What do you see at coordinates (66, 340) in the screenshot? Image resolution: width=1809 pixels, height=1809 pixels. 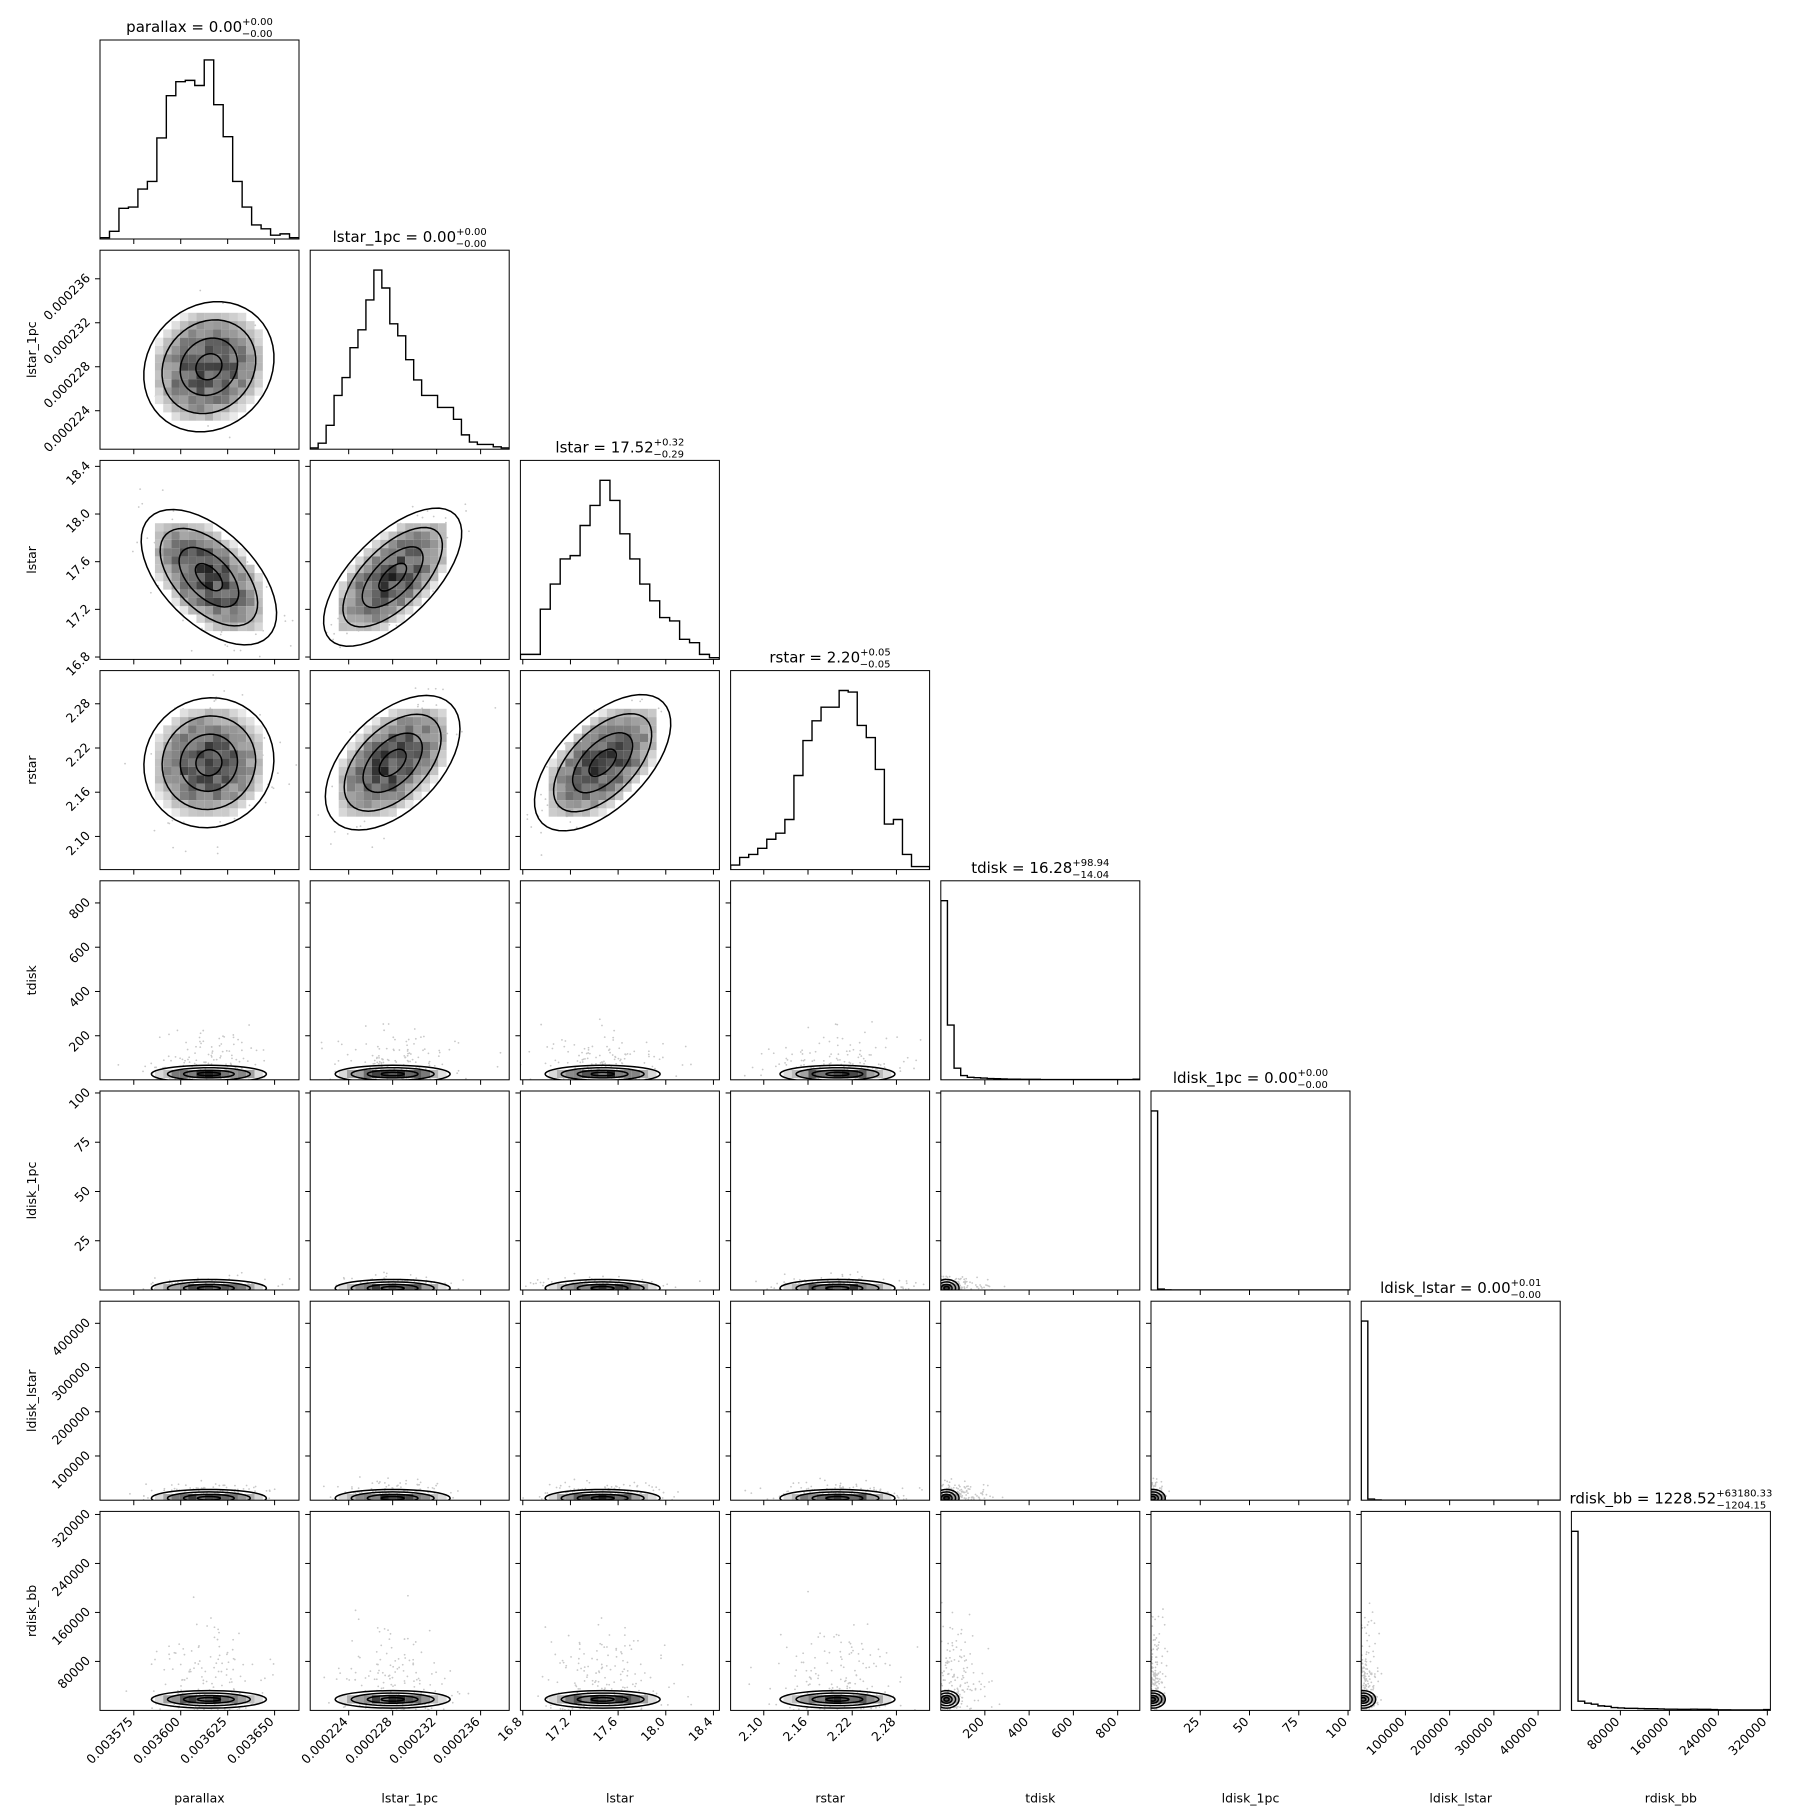 I see `y-tick-label-lstar_1pc: 0.000232` at bounding box center [66, 340].